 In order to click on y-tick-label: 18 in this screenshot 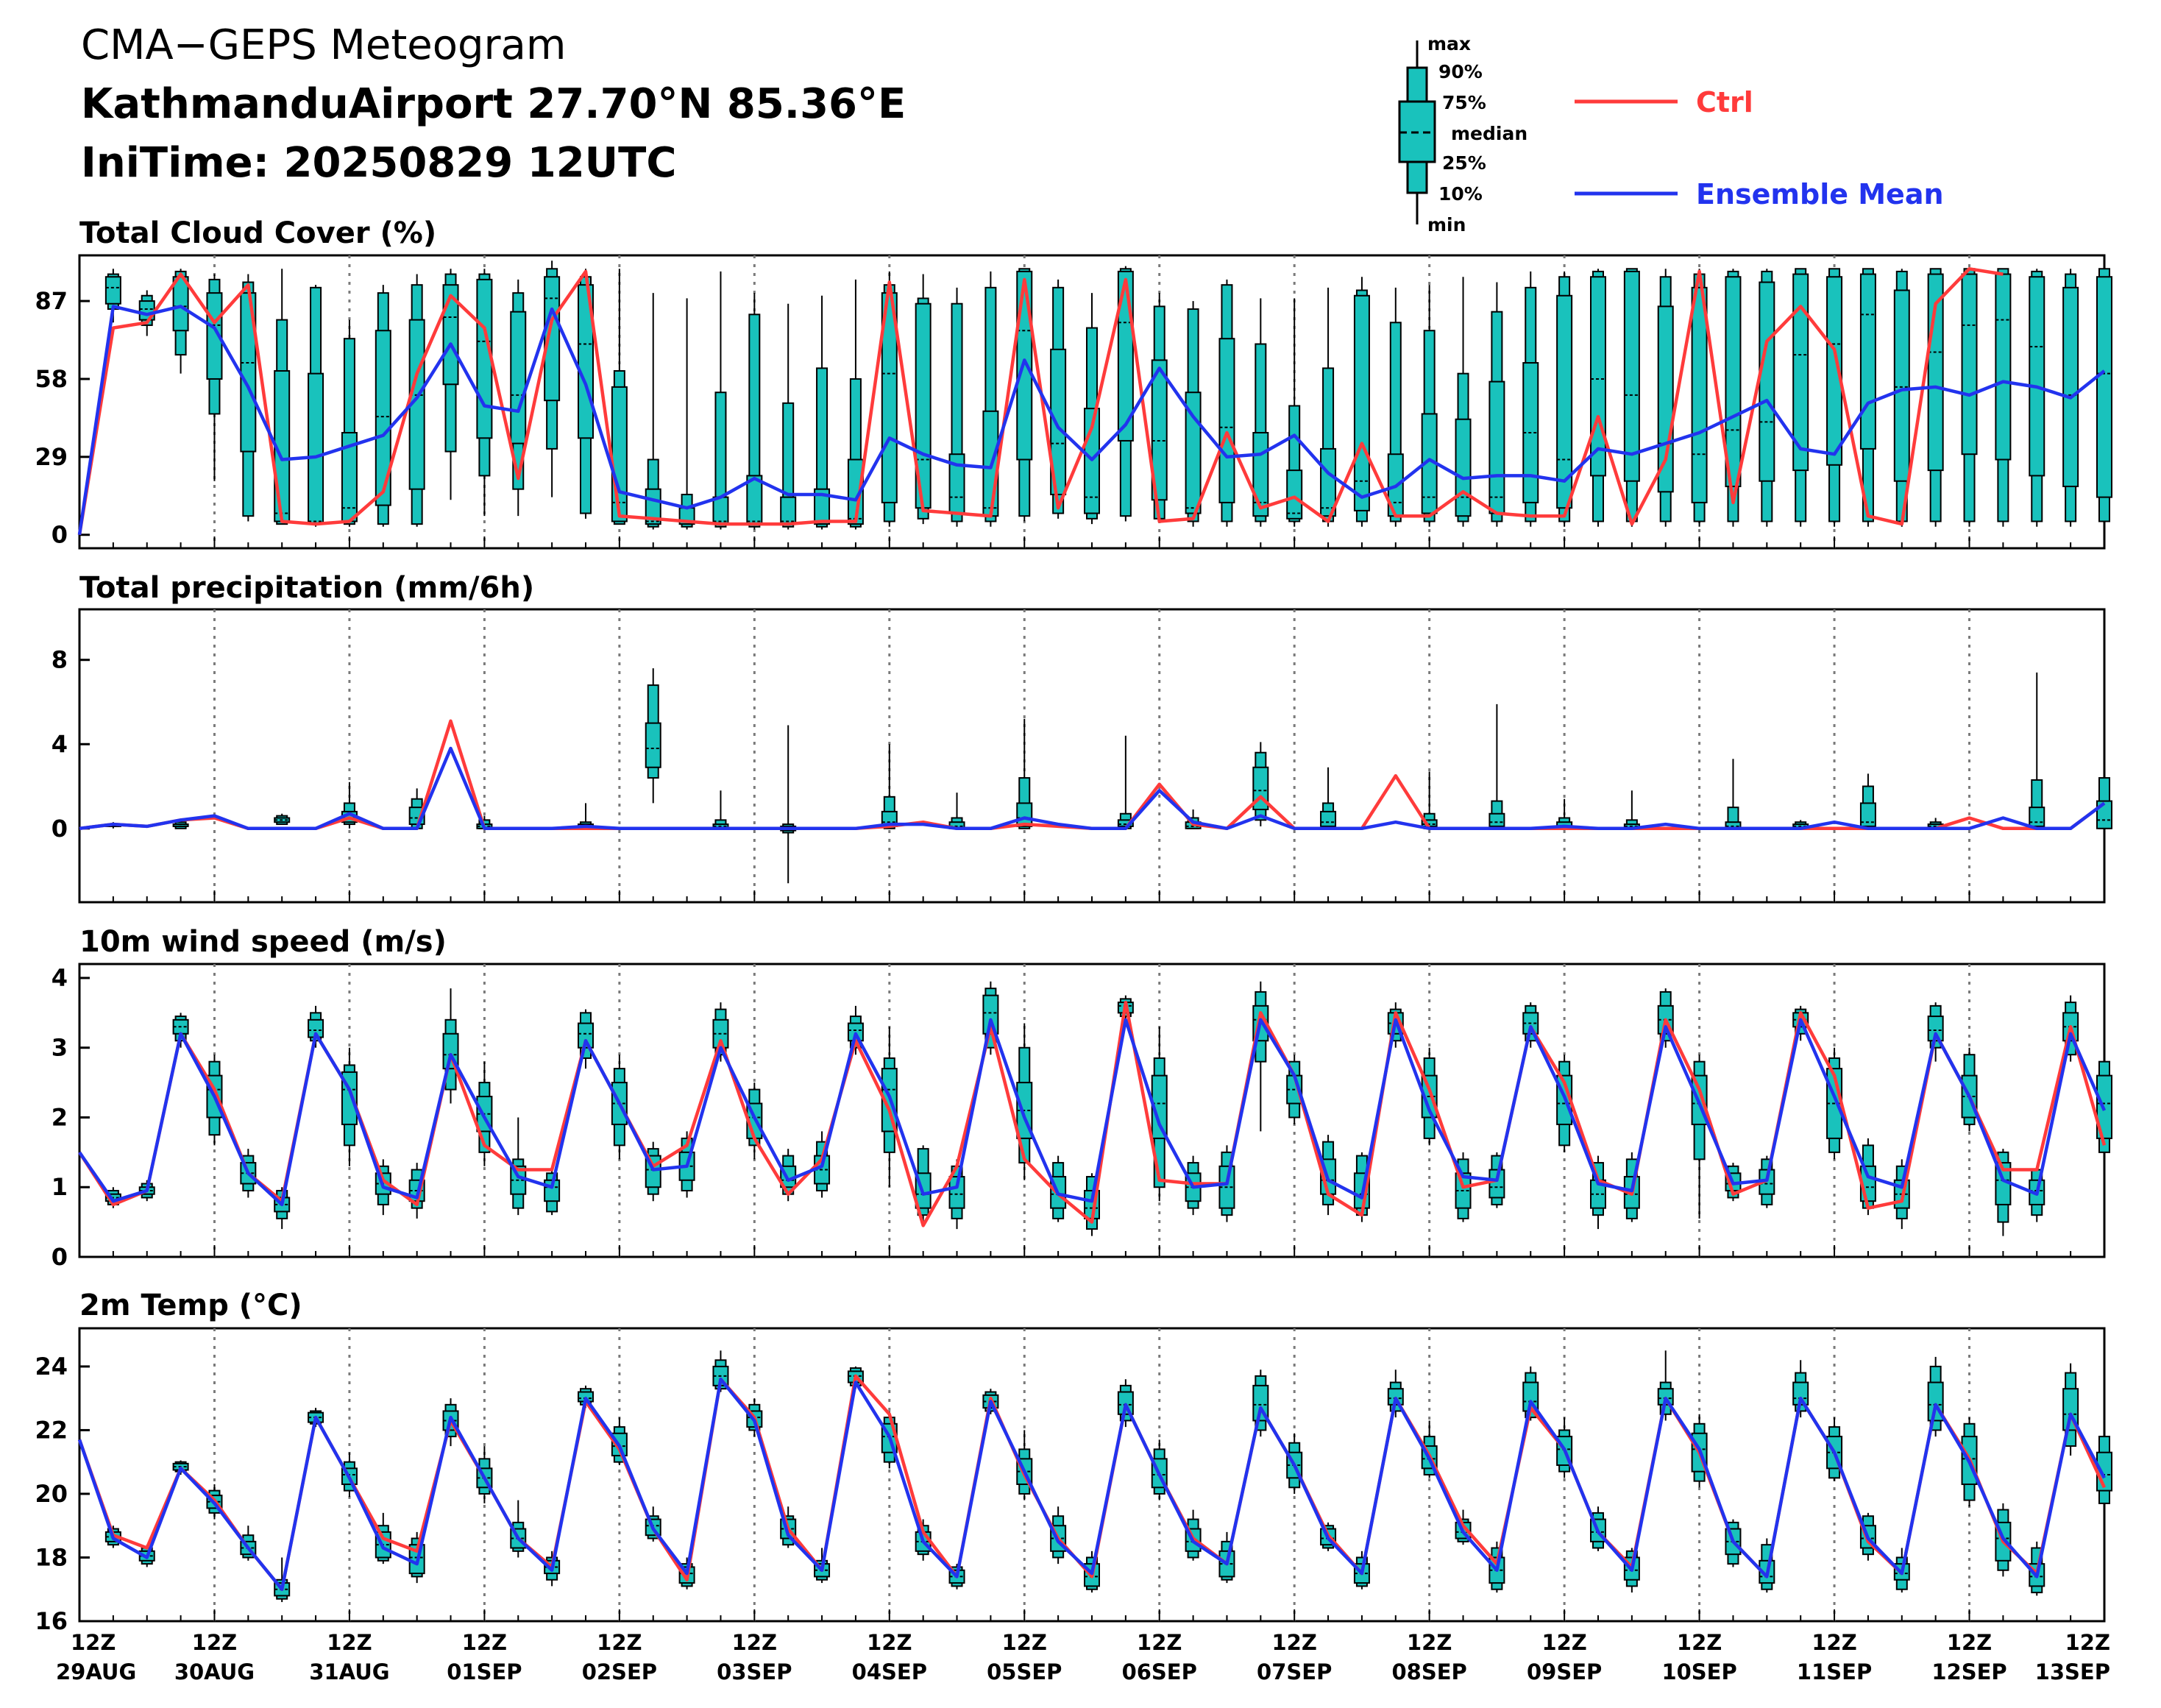, I will do `click(51, 1557)`.